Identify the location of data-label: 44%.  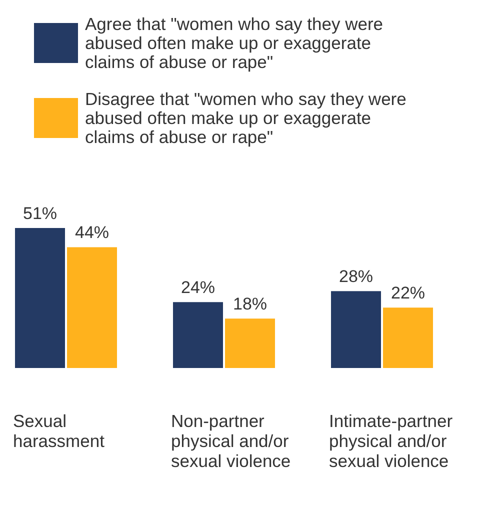
(92, 232).